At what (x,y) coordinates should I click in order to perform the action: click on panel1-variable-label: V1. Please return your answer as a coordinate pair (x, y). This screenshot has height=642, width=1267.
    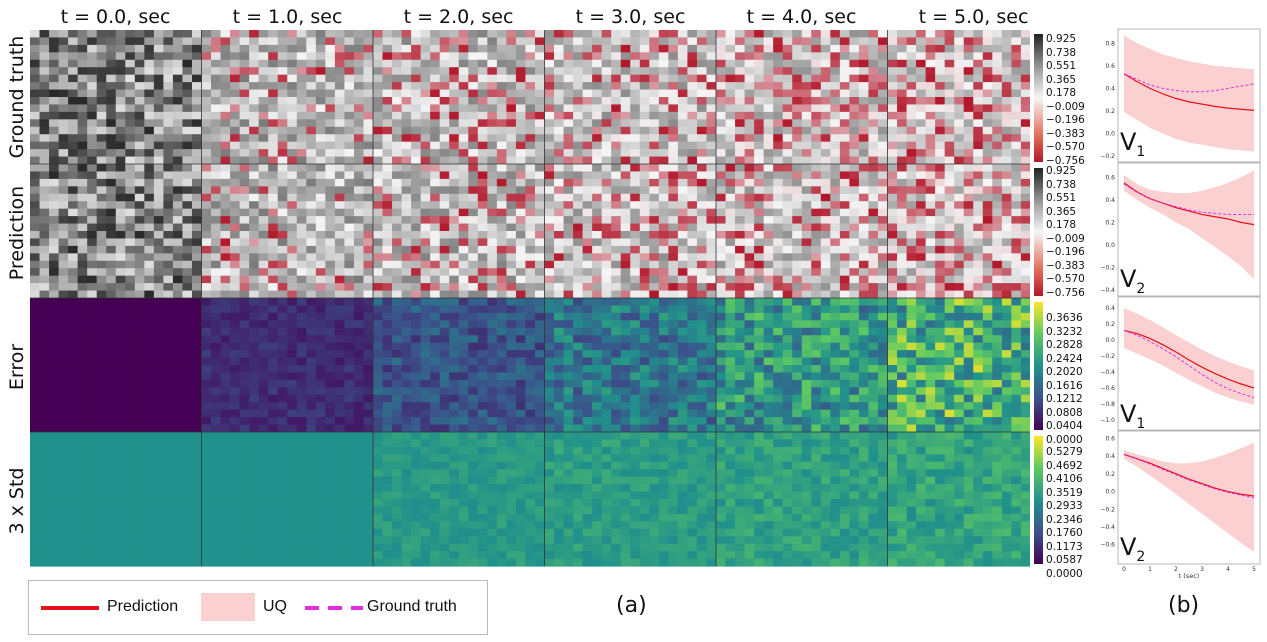
    Looking at the image, I should click on (1133, 144).